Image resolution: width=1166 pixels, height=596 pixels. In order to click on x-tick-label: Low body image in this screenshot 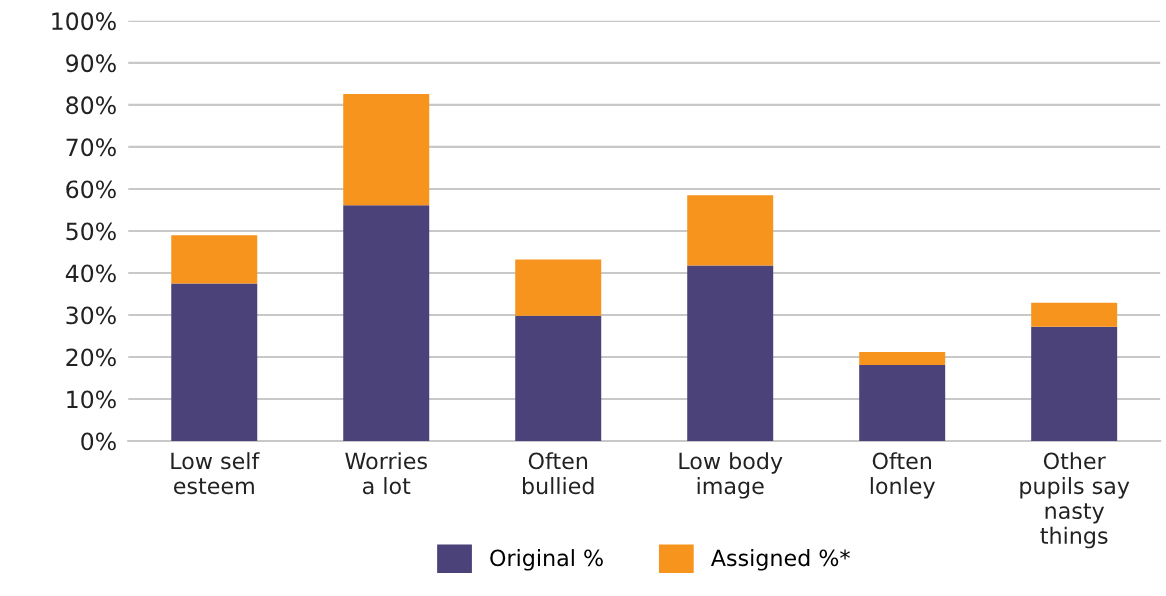, I will do `click(731, 475)`.